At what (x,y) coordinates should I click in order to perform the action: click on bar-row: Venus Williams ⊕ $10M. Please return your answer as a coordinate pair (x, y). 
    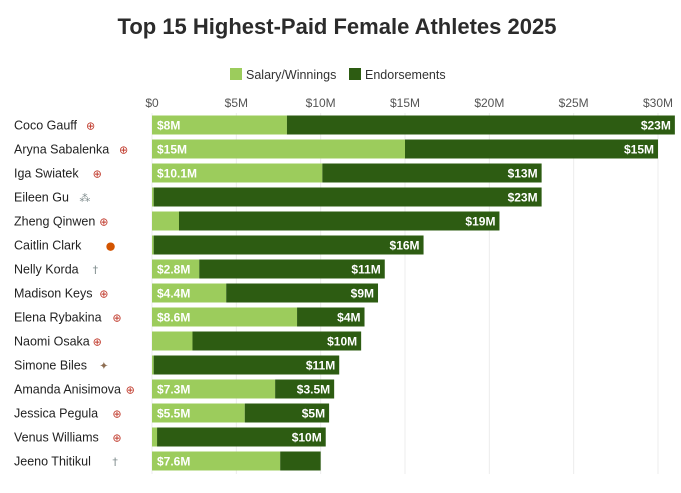
    Looking at the image, I should click on (170, 437).